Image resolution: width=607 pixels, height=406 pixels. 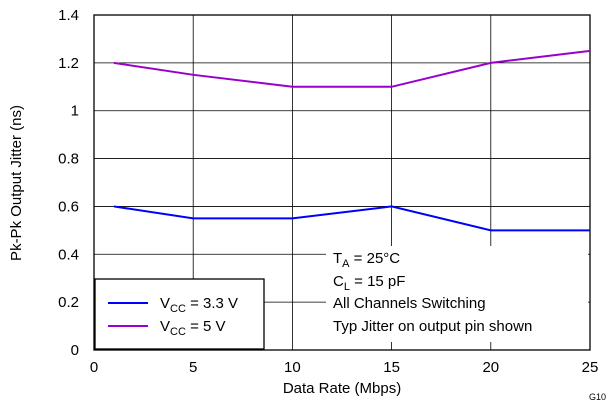 I want to click on y-tick-label: 0.6, so click(x=68, y=206).